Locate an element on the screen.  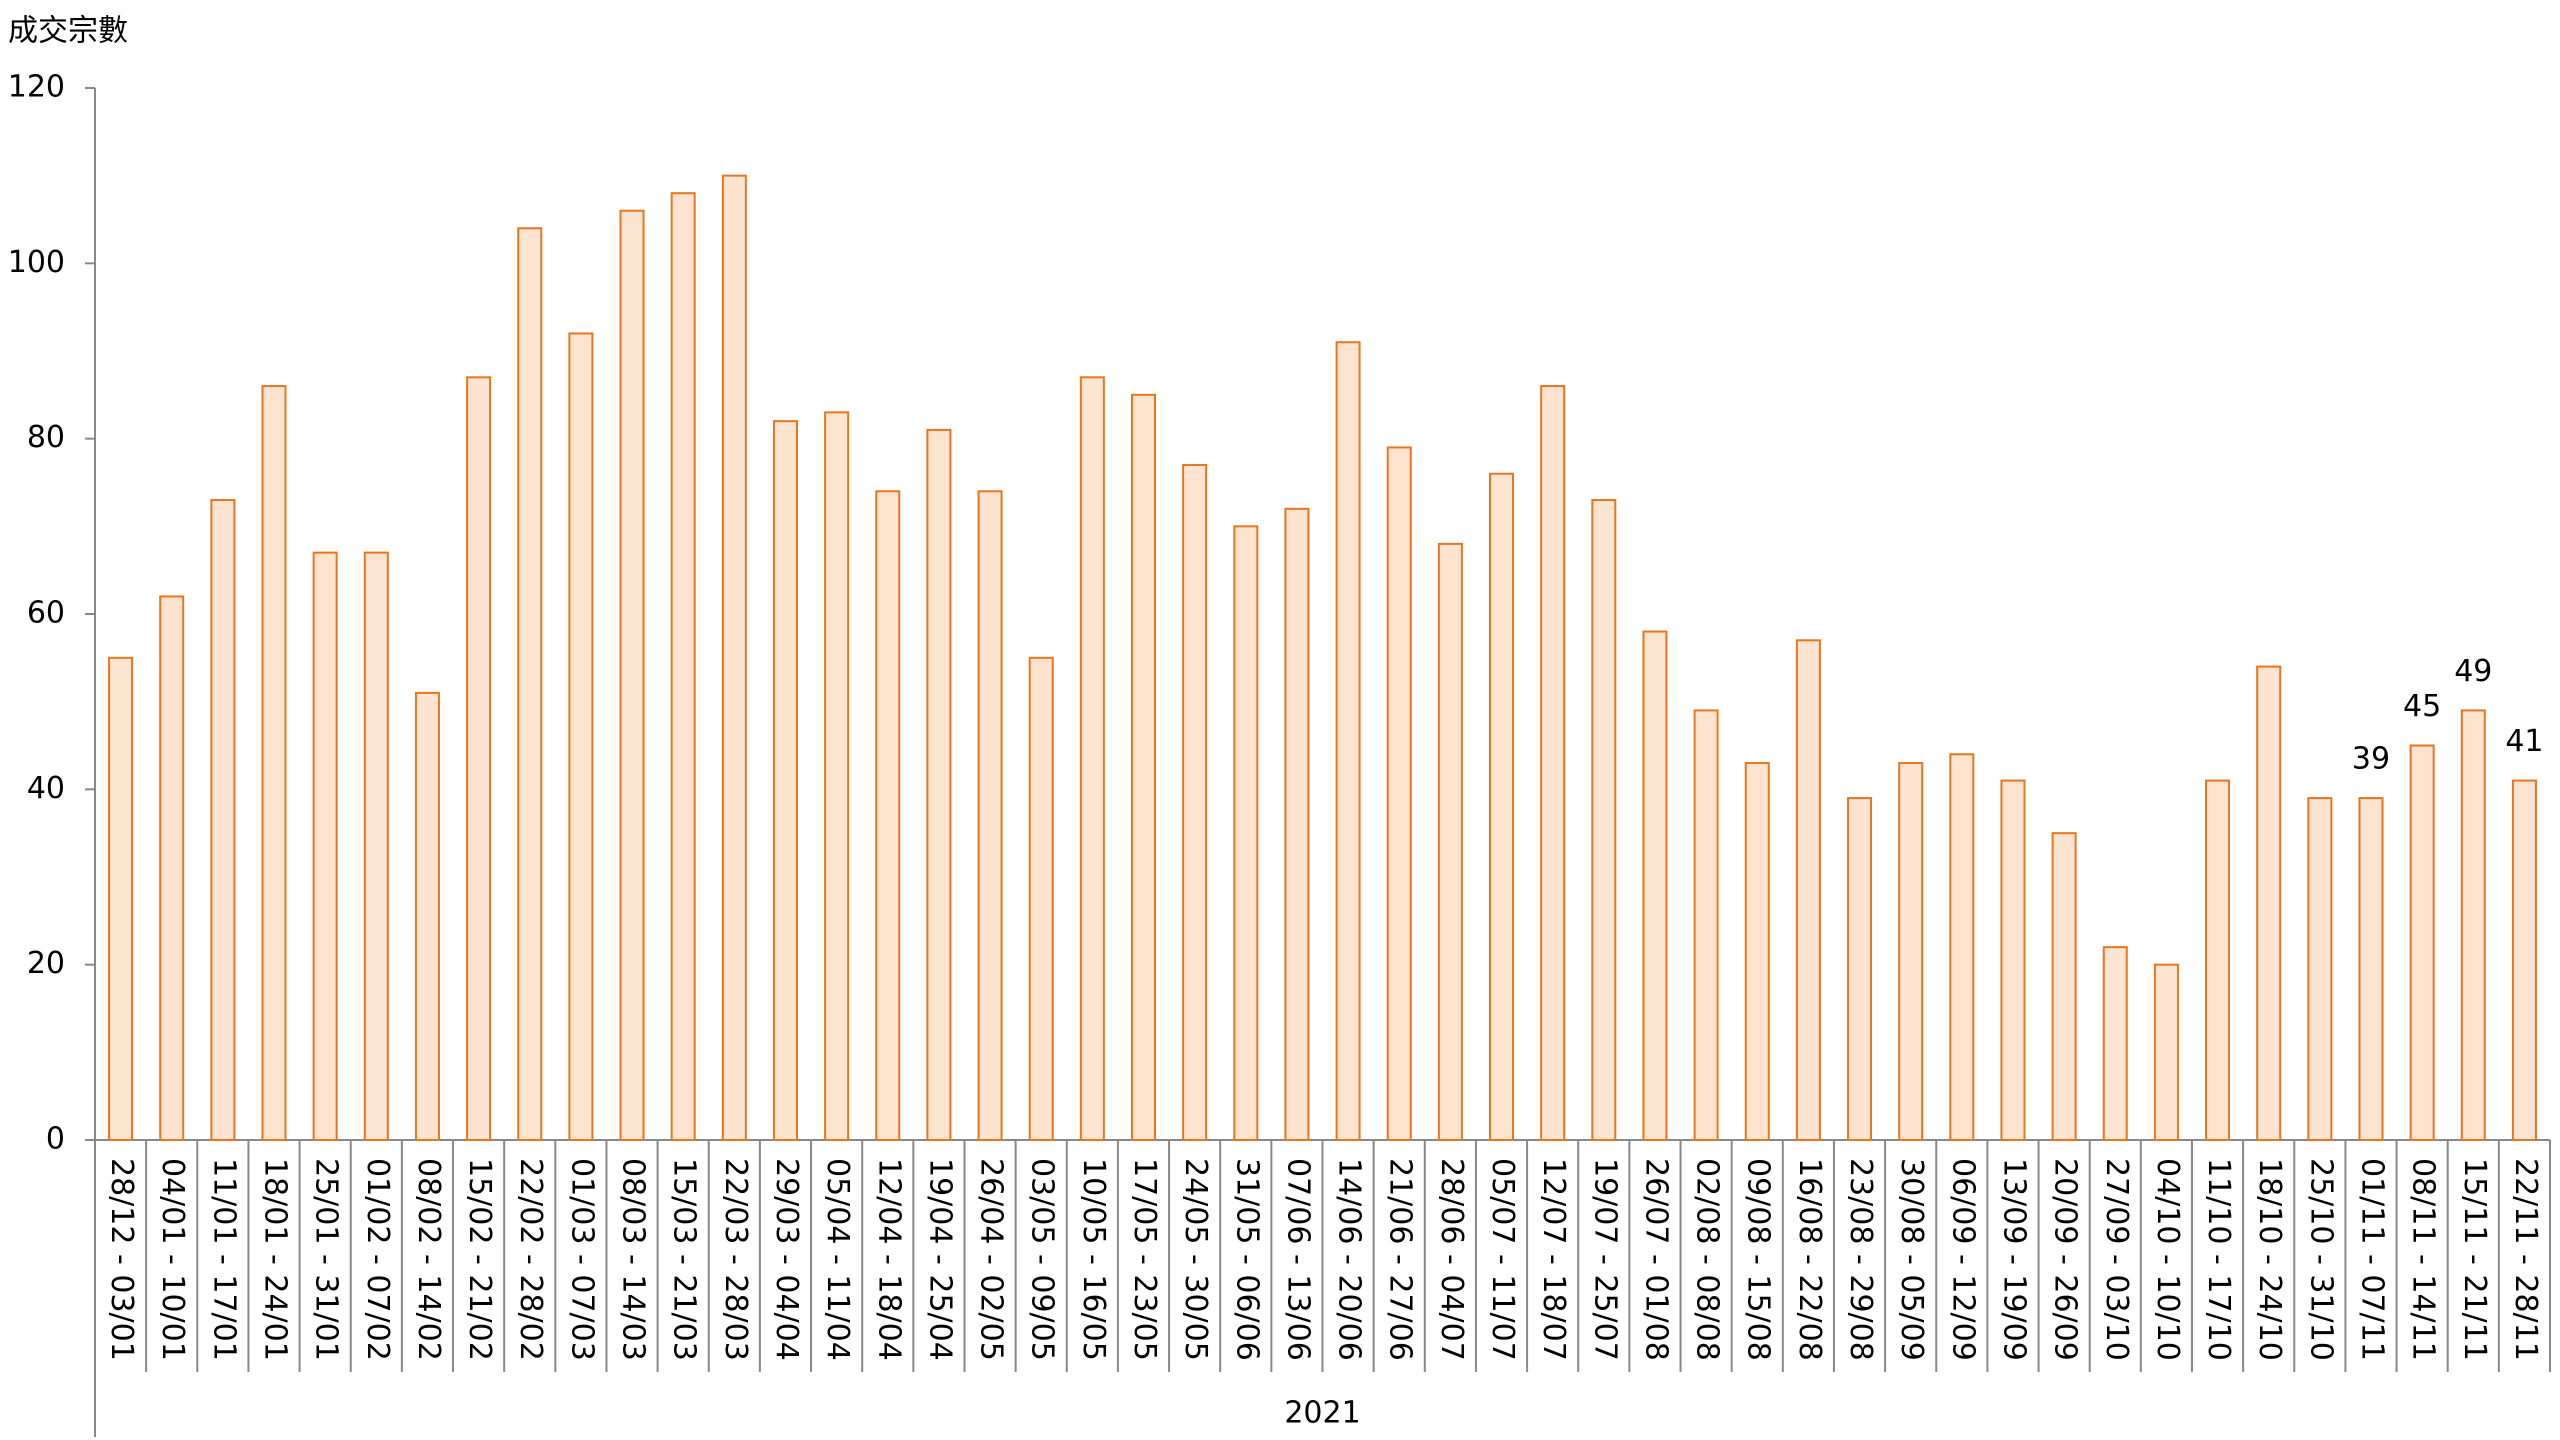
x-tick-label: 04/01 - 10/01 is located at coordinates (172, 1259).